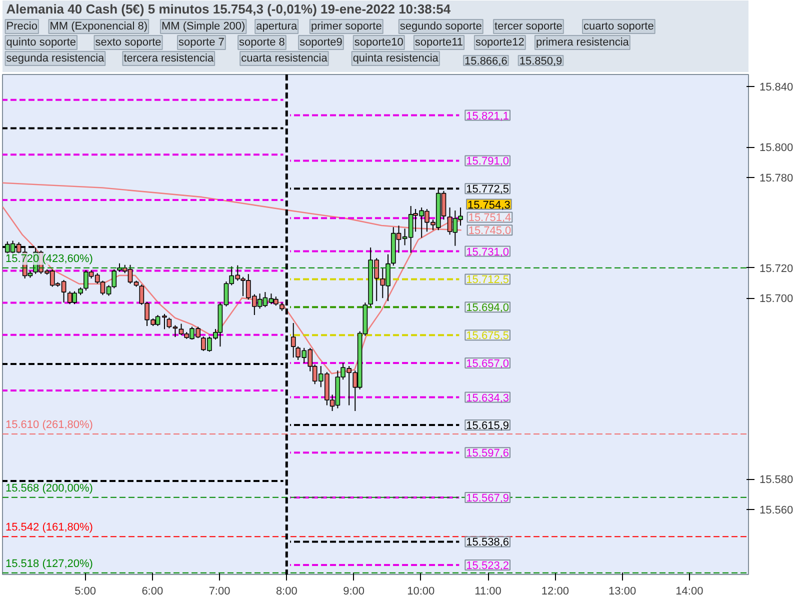 The height and width of the screenshot is (600, 800). What do you see at coordinates (488, 592) in the screenshot?
I see `x-tick-label: 11:00` at bounding box center [488, 592].